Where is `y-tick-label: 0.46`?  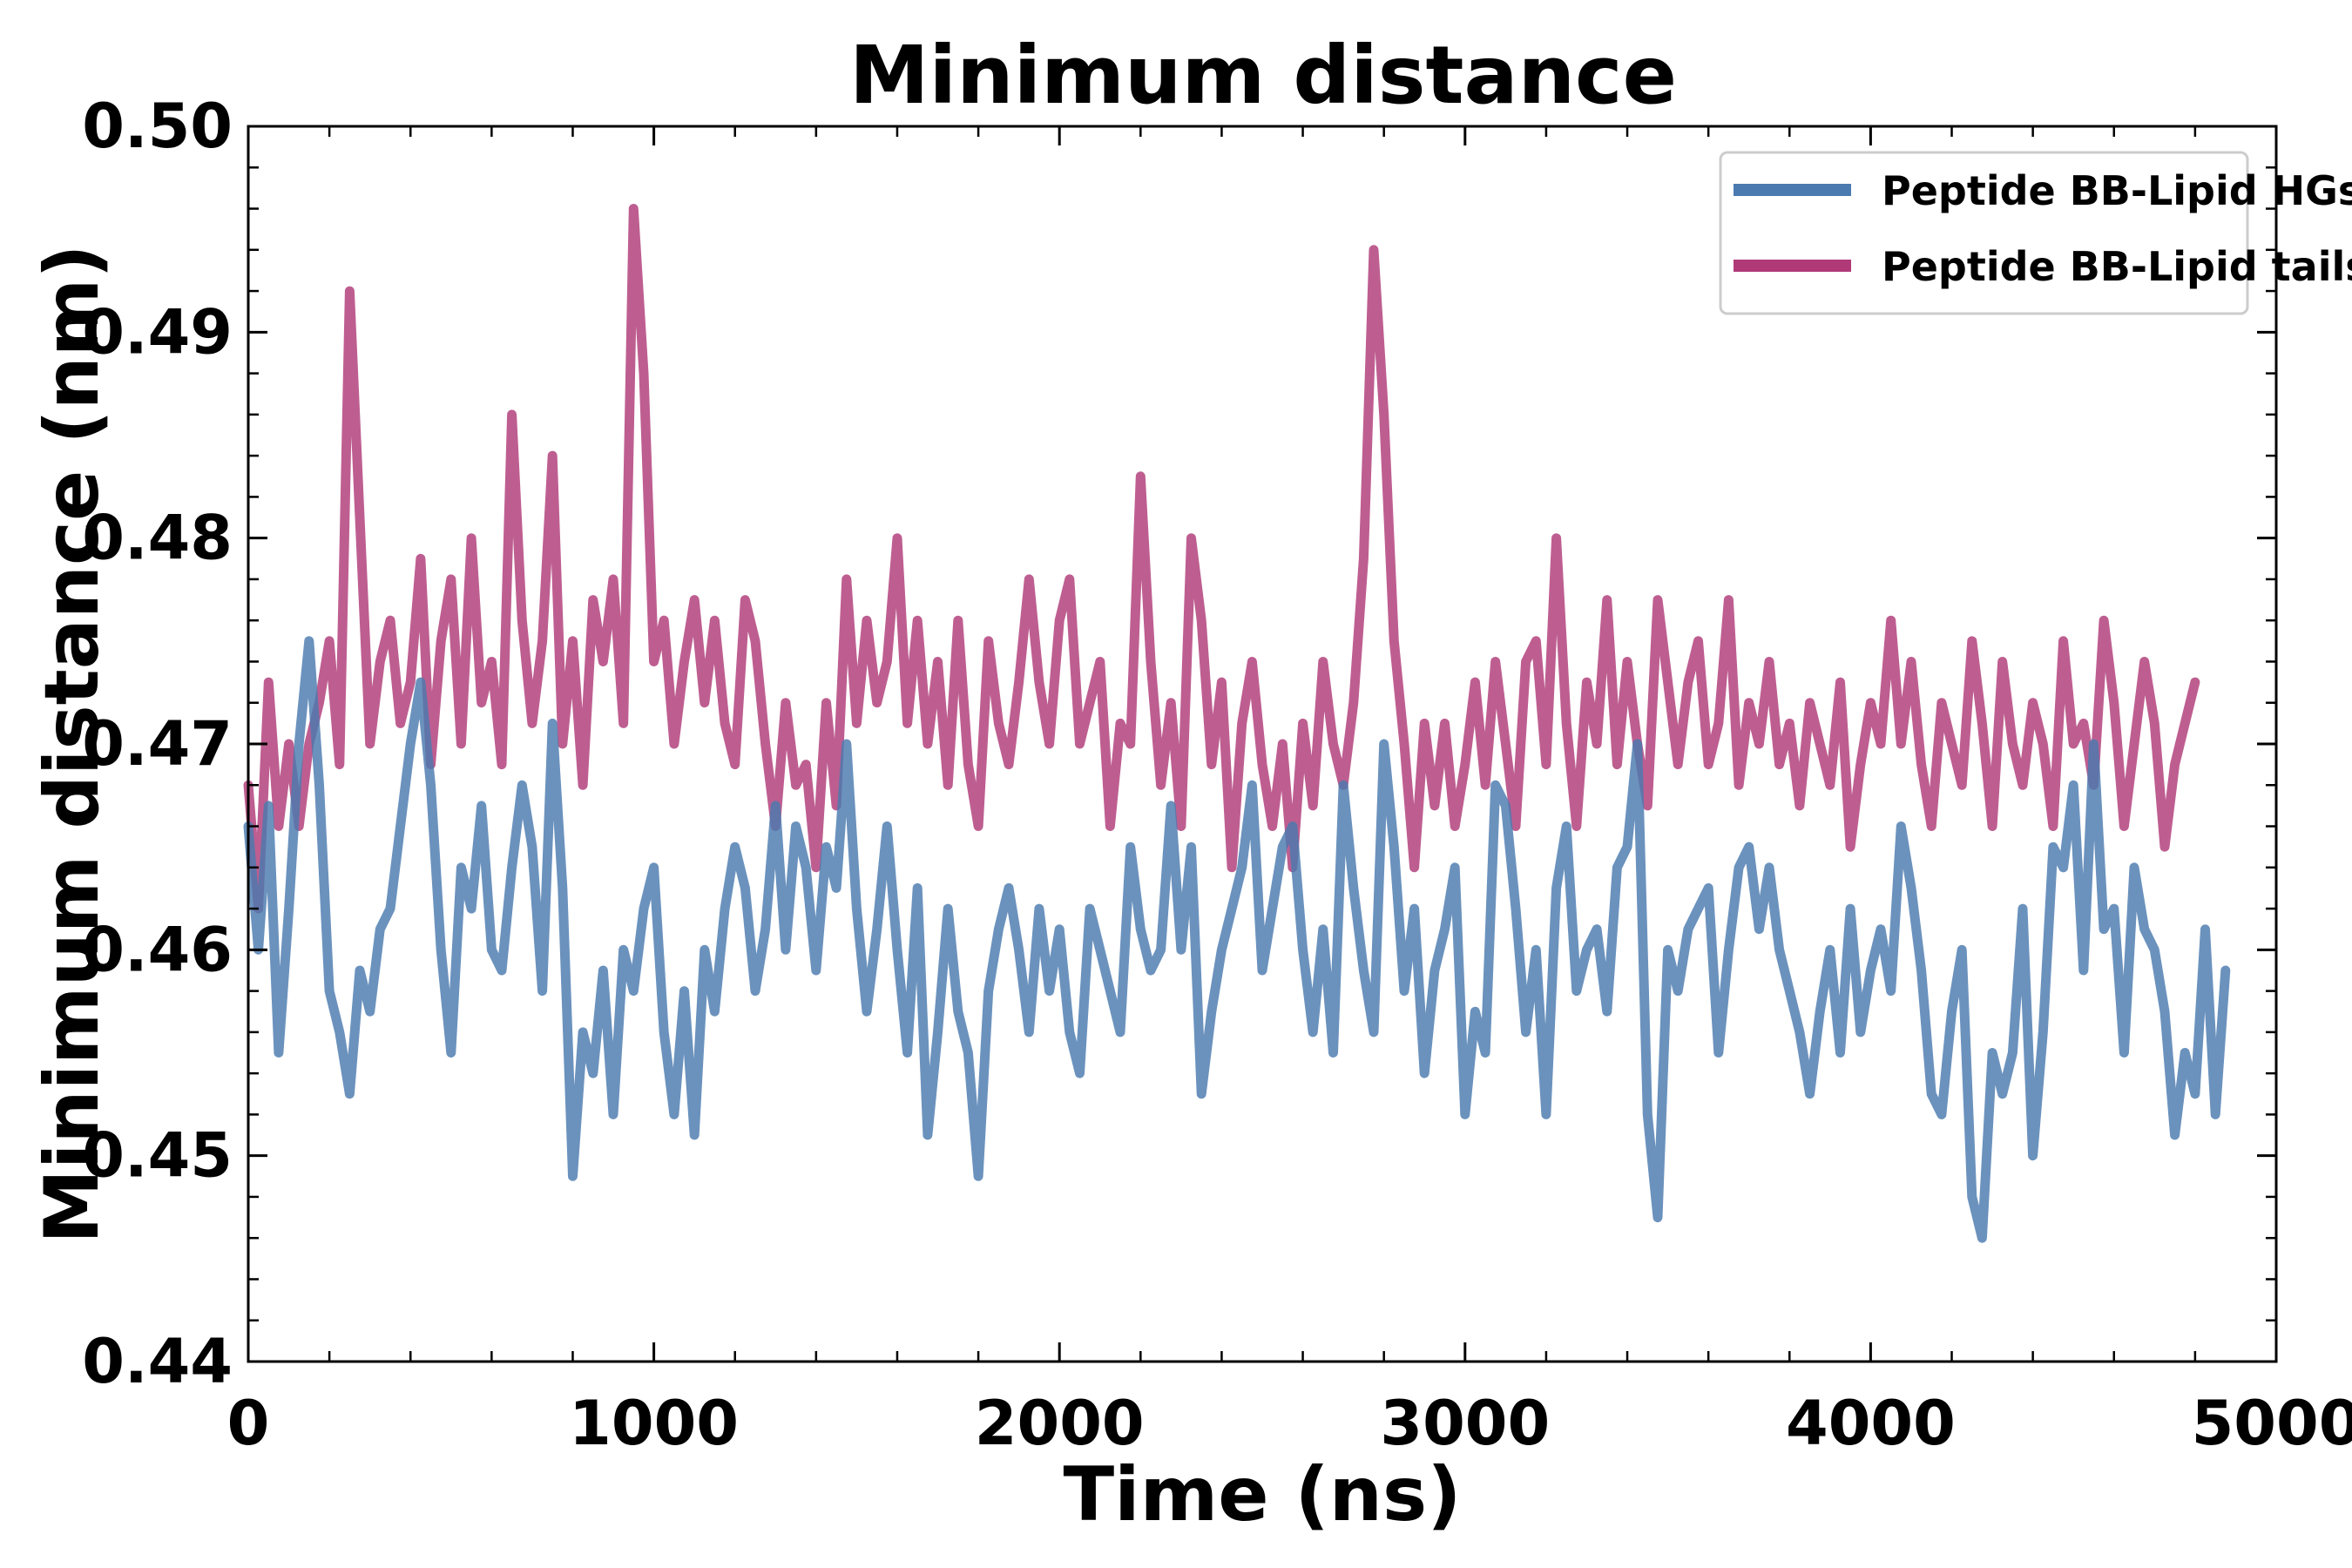
y-tick-label: 0.46 is located at coordinates (157, 949).